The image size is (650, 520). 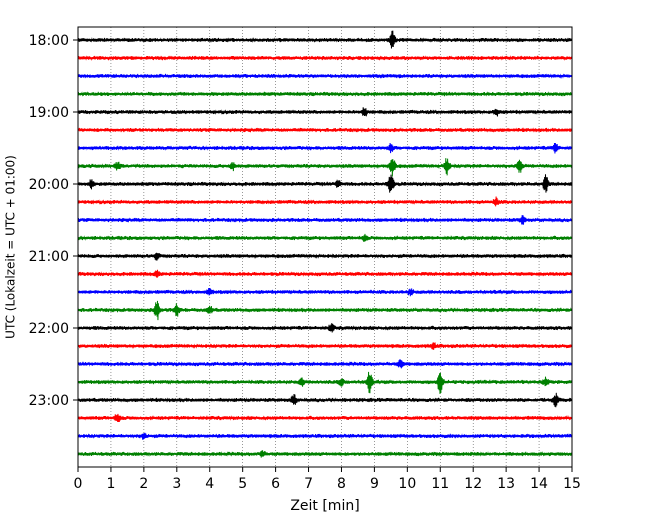 What do you see at coordinates (325, 167) in the screenshot?
I see `trace-1945` at bounding box center [325, 167].